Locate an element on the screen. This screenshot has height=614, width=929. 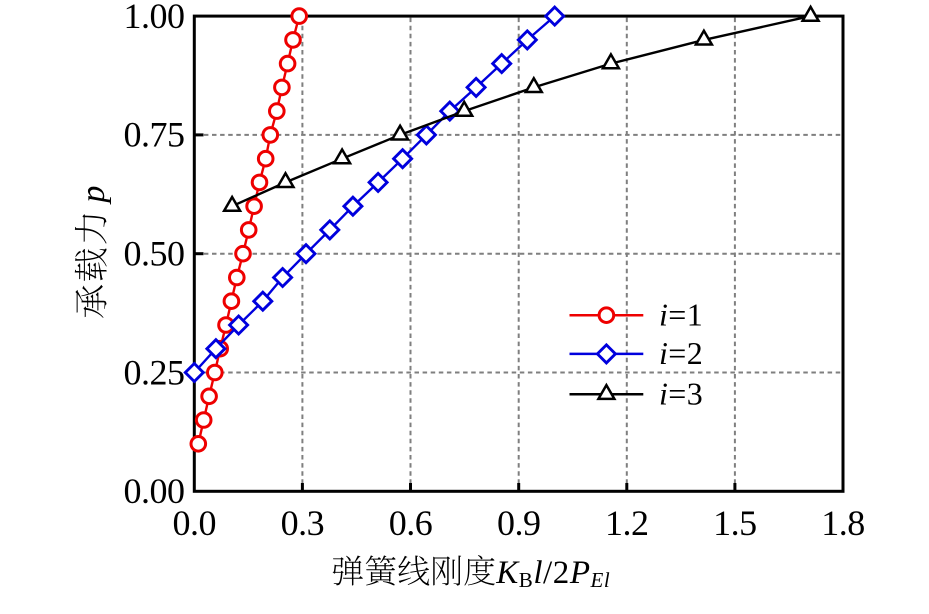
svg-text: 0.3 is located at coordinates (303, 523).